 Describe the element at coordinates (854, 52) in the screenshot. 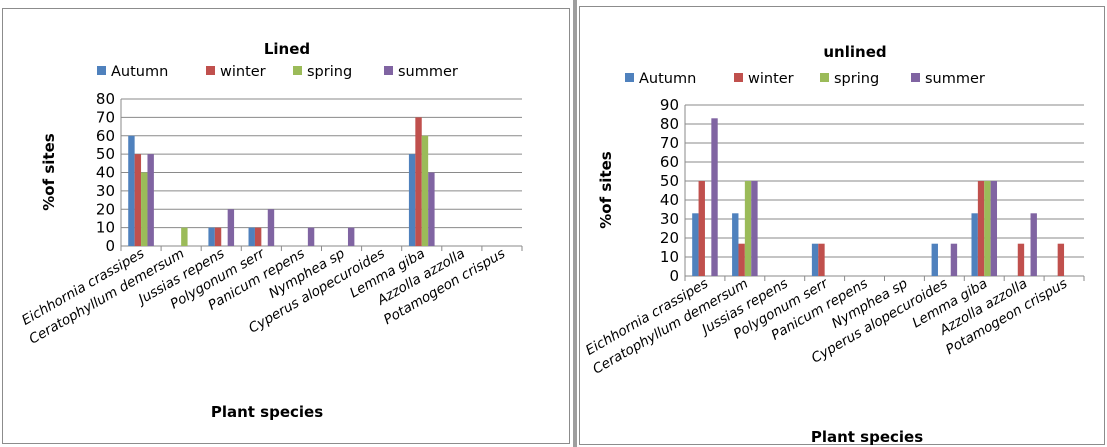

I see `chart-title: unlined` at that location.